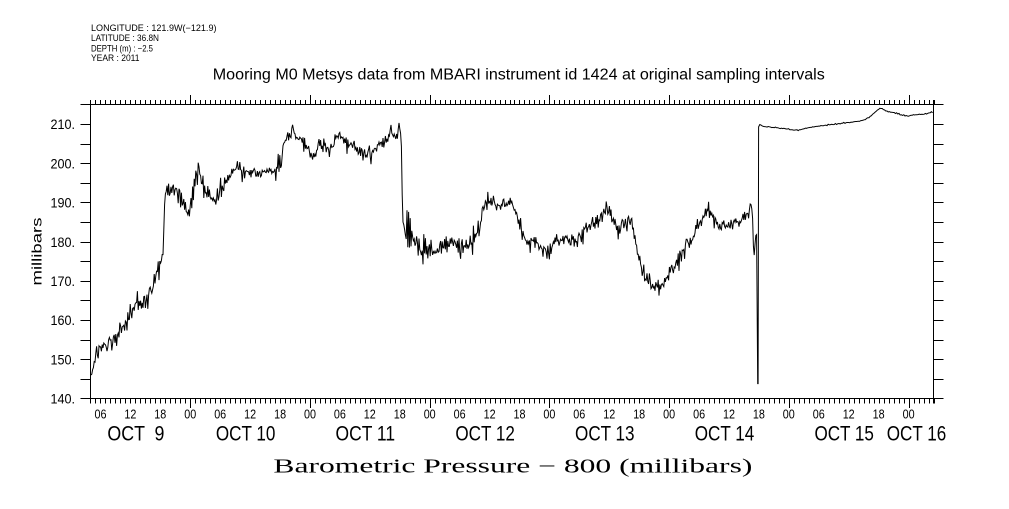  What do you see at coordinates (115, 58) in the screenshot?
I see `svg-text: YEAR : 2011` at bounding box center [115, 58].